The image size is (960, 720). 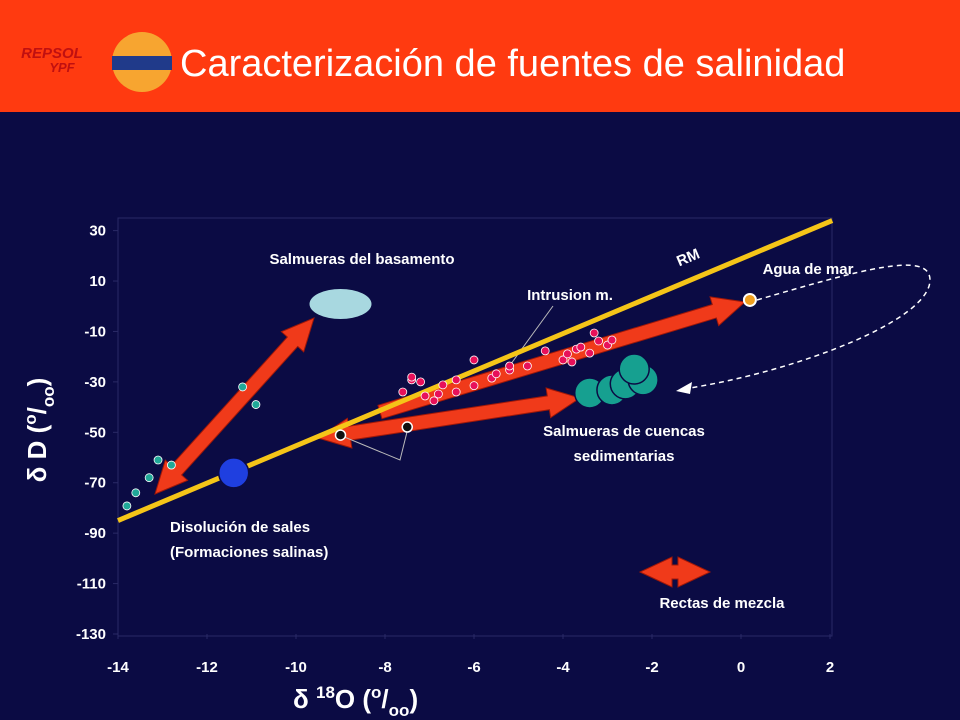 I want to click on x-tick-label: -10, so click(x=296, y=667).